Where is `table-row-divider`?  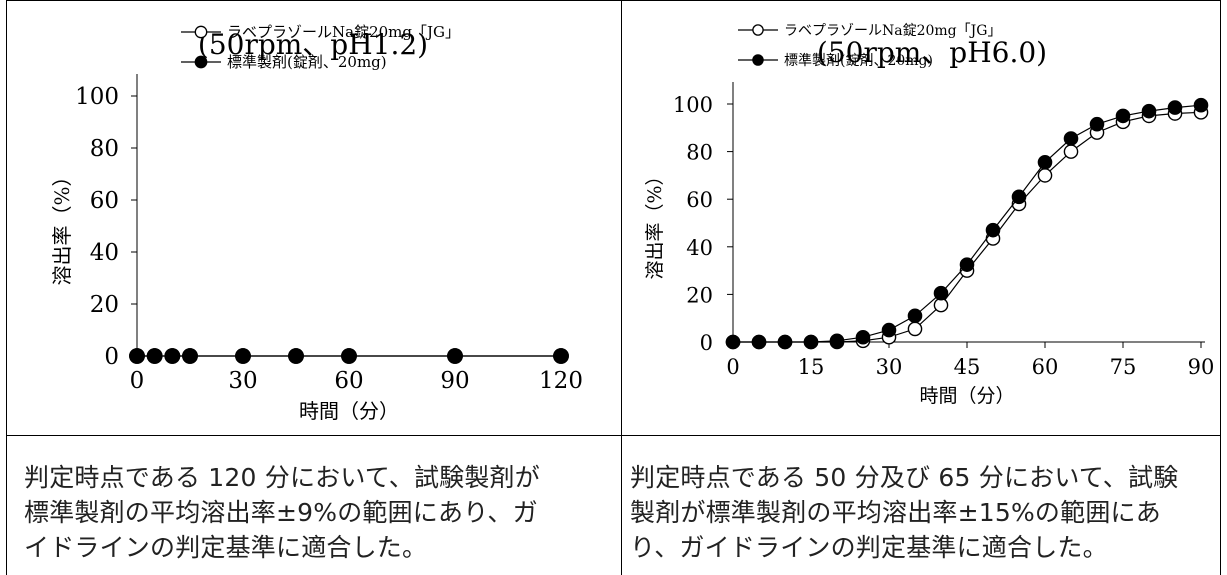
table-row-divider is located at coordinates (613, 435).